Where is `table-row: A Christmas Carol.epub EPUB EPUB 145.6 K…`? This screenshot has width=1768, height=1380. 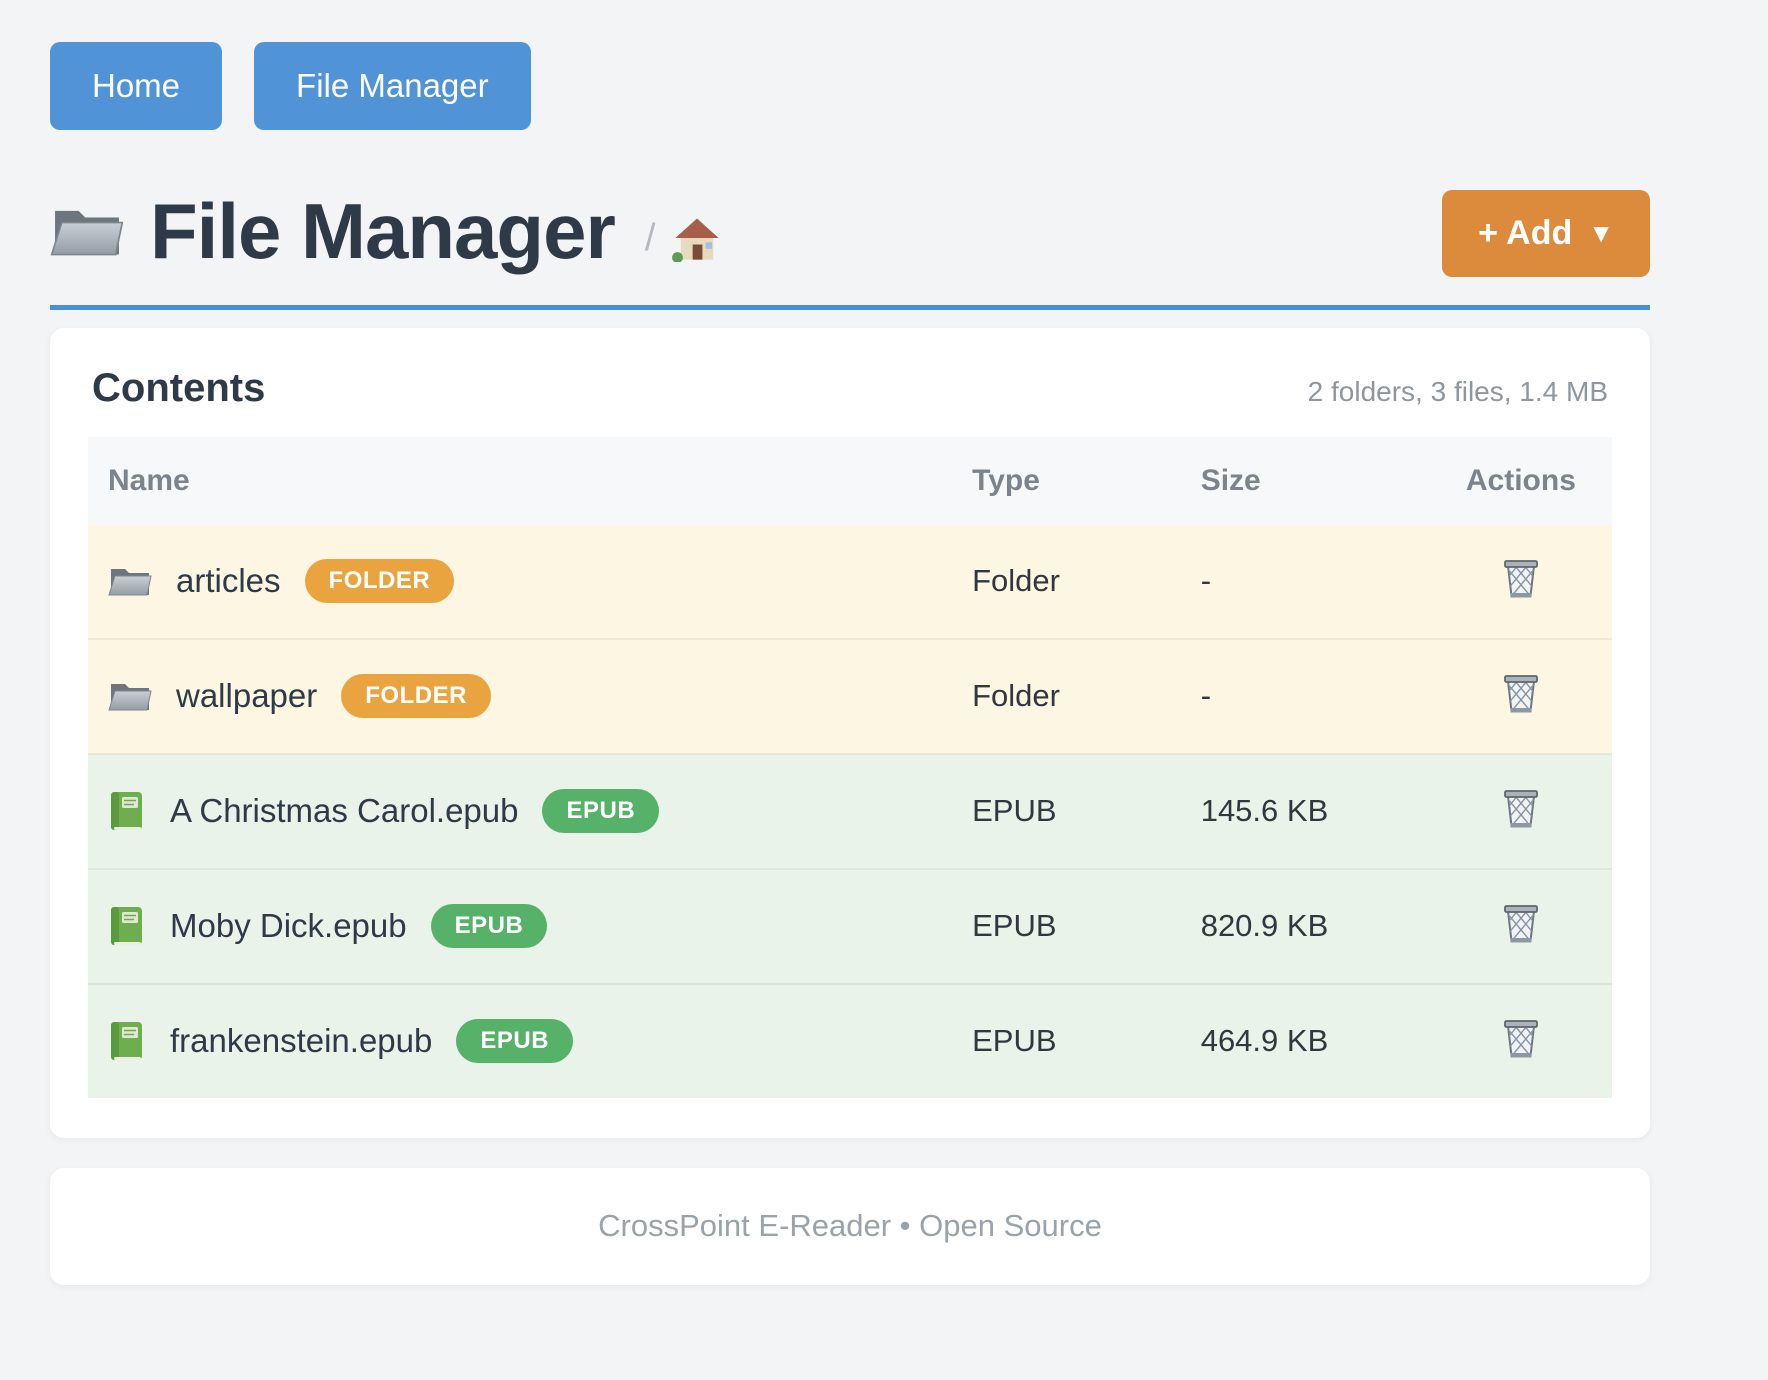
table-row: A Christmas Carol.epub EPUB EPUB 145.6 K… is located at coordinates (850, 811).